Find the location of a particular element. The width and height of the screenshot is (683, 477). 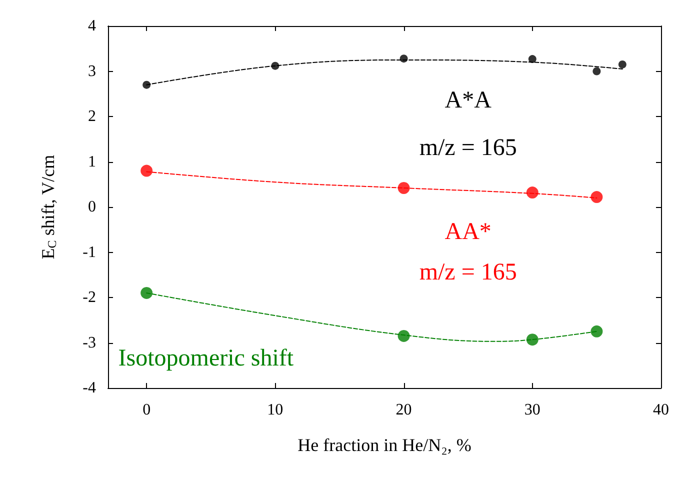

x-axis-title: He fraction in He/N₂, % is located at coordinates (385, 445).